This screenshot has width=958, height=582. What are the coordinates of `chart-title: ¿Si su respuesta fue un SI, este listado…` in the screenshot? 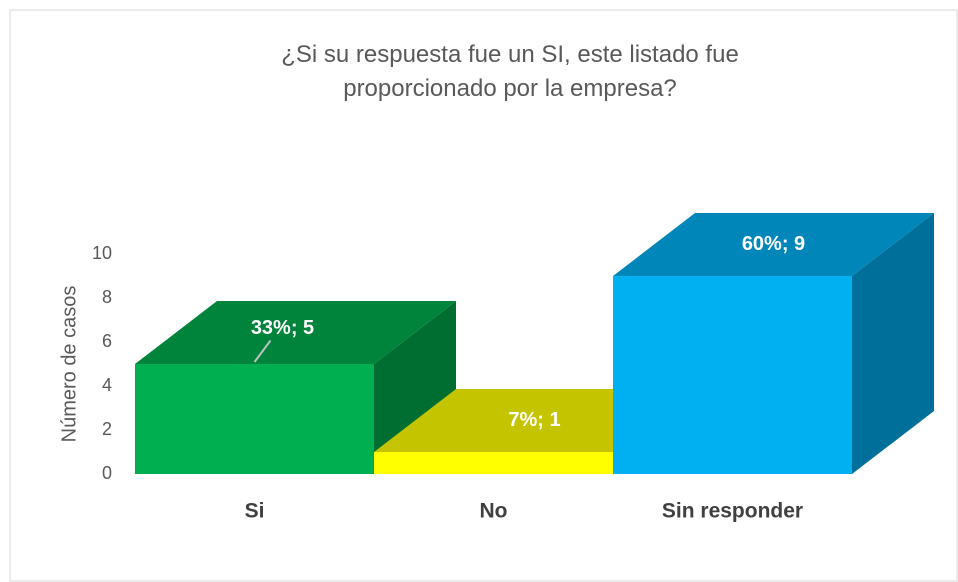 It's located at (510, 71).